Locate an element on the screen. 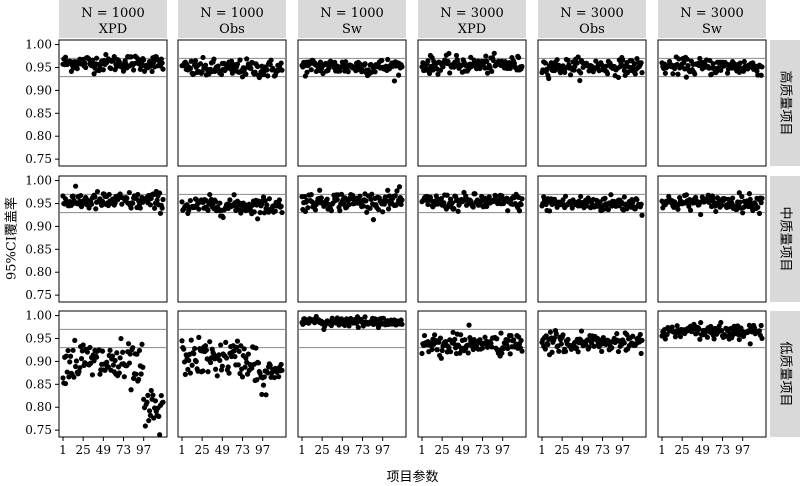 The width and height of the screenshot is (800, 486). row-strip is located at coordinates (785, 374).